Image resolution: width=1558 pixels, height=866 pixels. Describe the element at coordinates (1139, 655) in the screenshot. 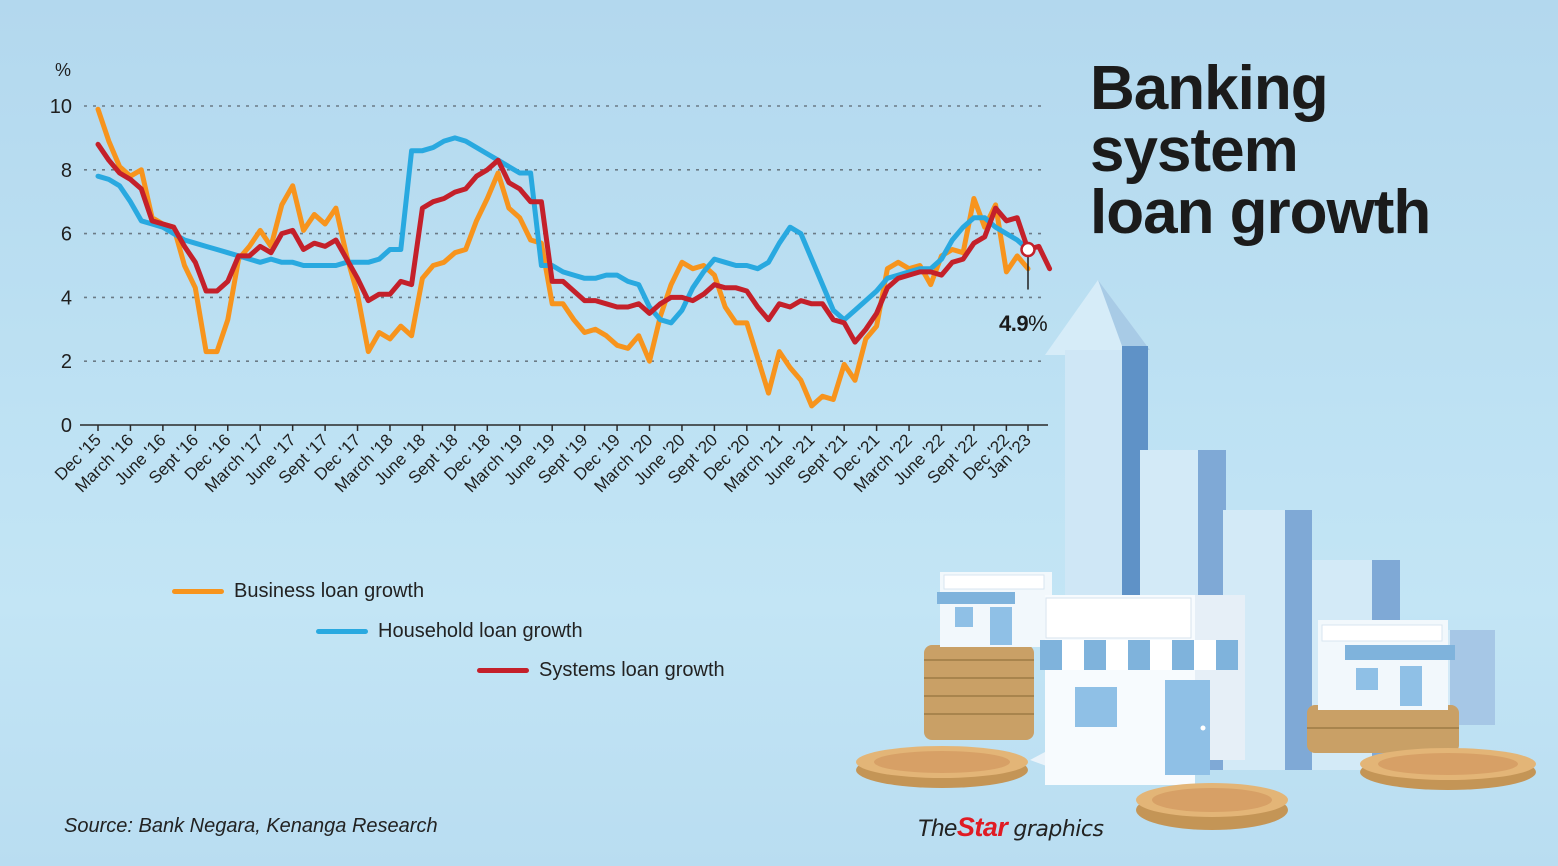

I see `awning` at that location.